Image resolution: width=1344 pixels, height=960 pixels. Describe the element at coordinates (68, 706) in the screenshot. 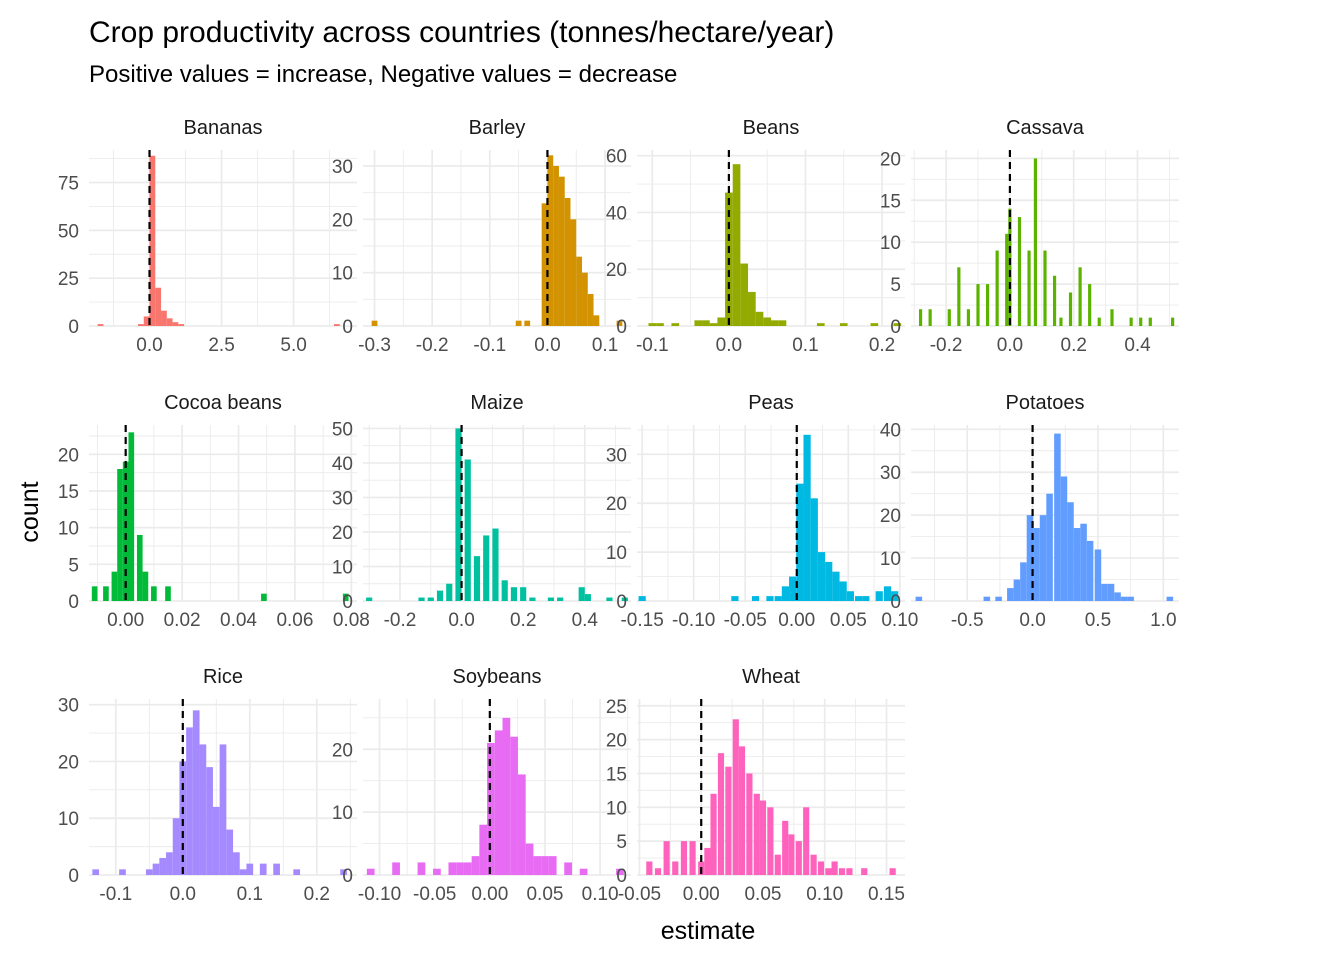

I see `y-tick-label: 30` at that location.